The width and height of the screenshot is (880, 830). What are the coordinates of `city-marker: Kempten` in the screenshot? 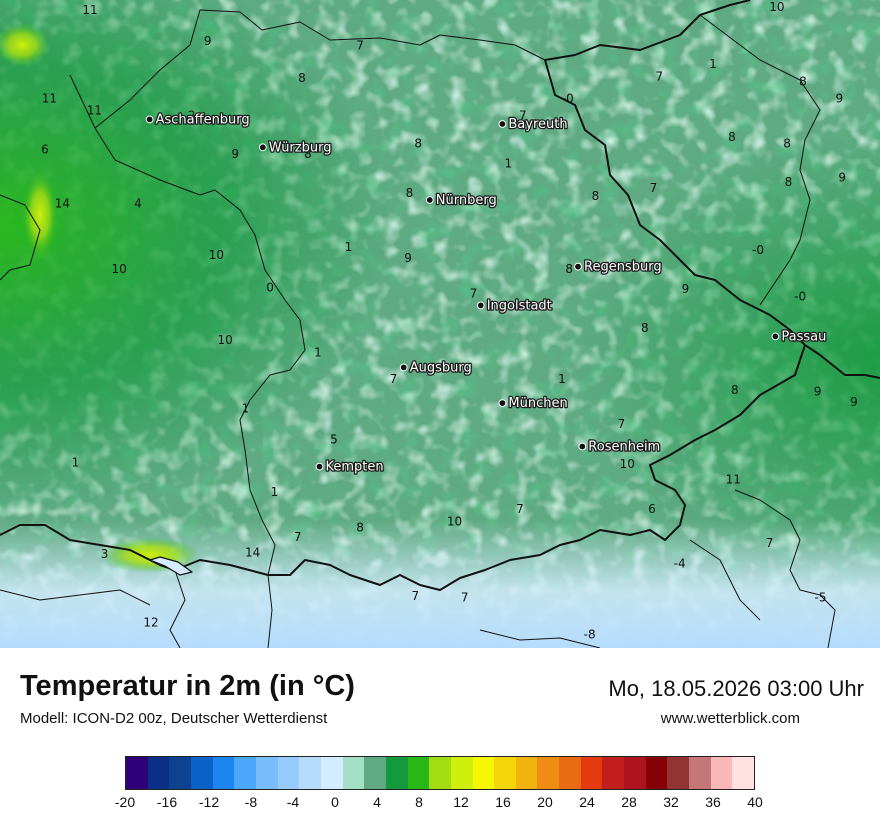 It's located at (350, 467).